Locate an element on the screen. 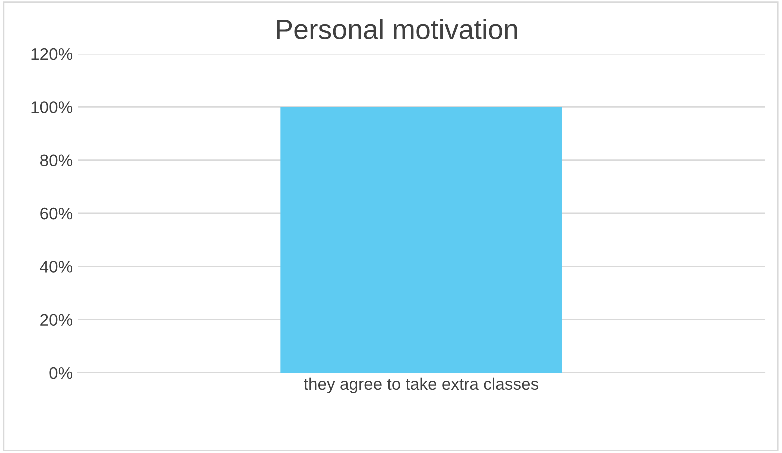 This screenshot has height=453, width=782. y-tick-label: 120% is located at coordinates (52, 54).